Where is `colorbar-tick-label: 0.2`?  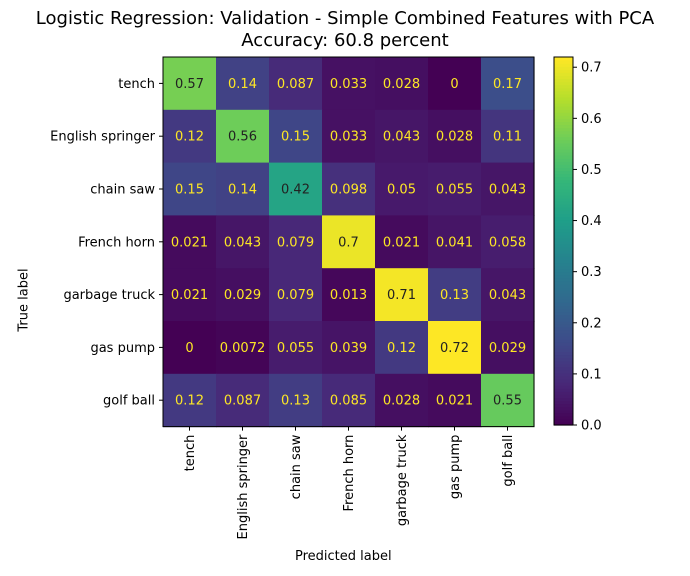 colorbar-tick-label: 0.2 is located at coordinates (591, 323).